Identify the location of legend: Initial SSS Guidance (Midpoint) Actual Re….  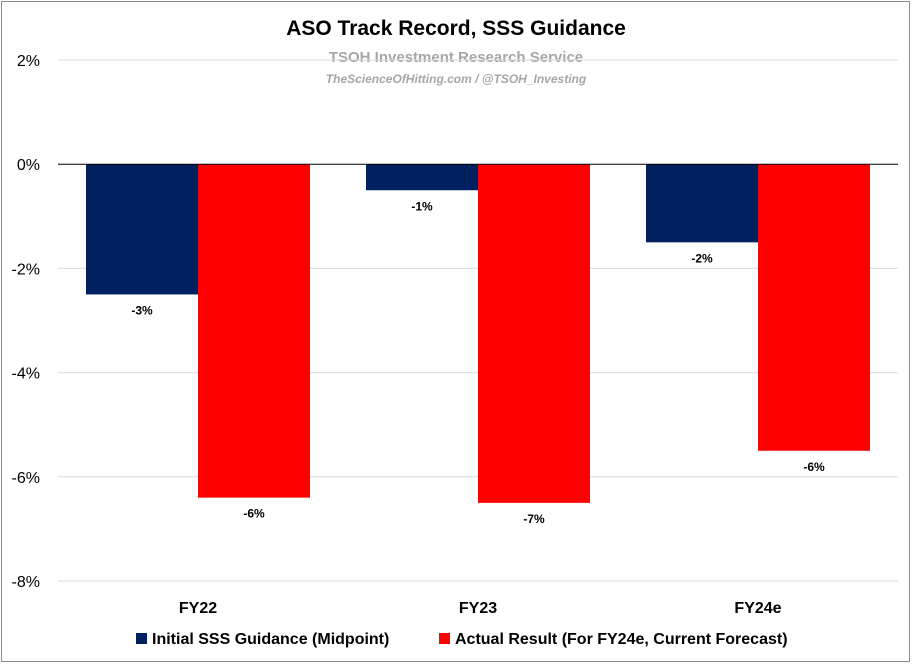
(462, 639).